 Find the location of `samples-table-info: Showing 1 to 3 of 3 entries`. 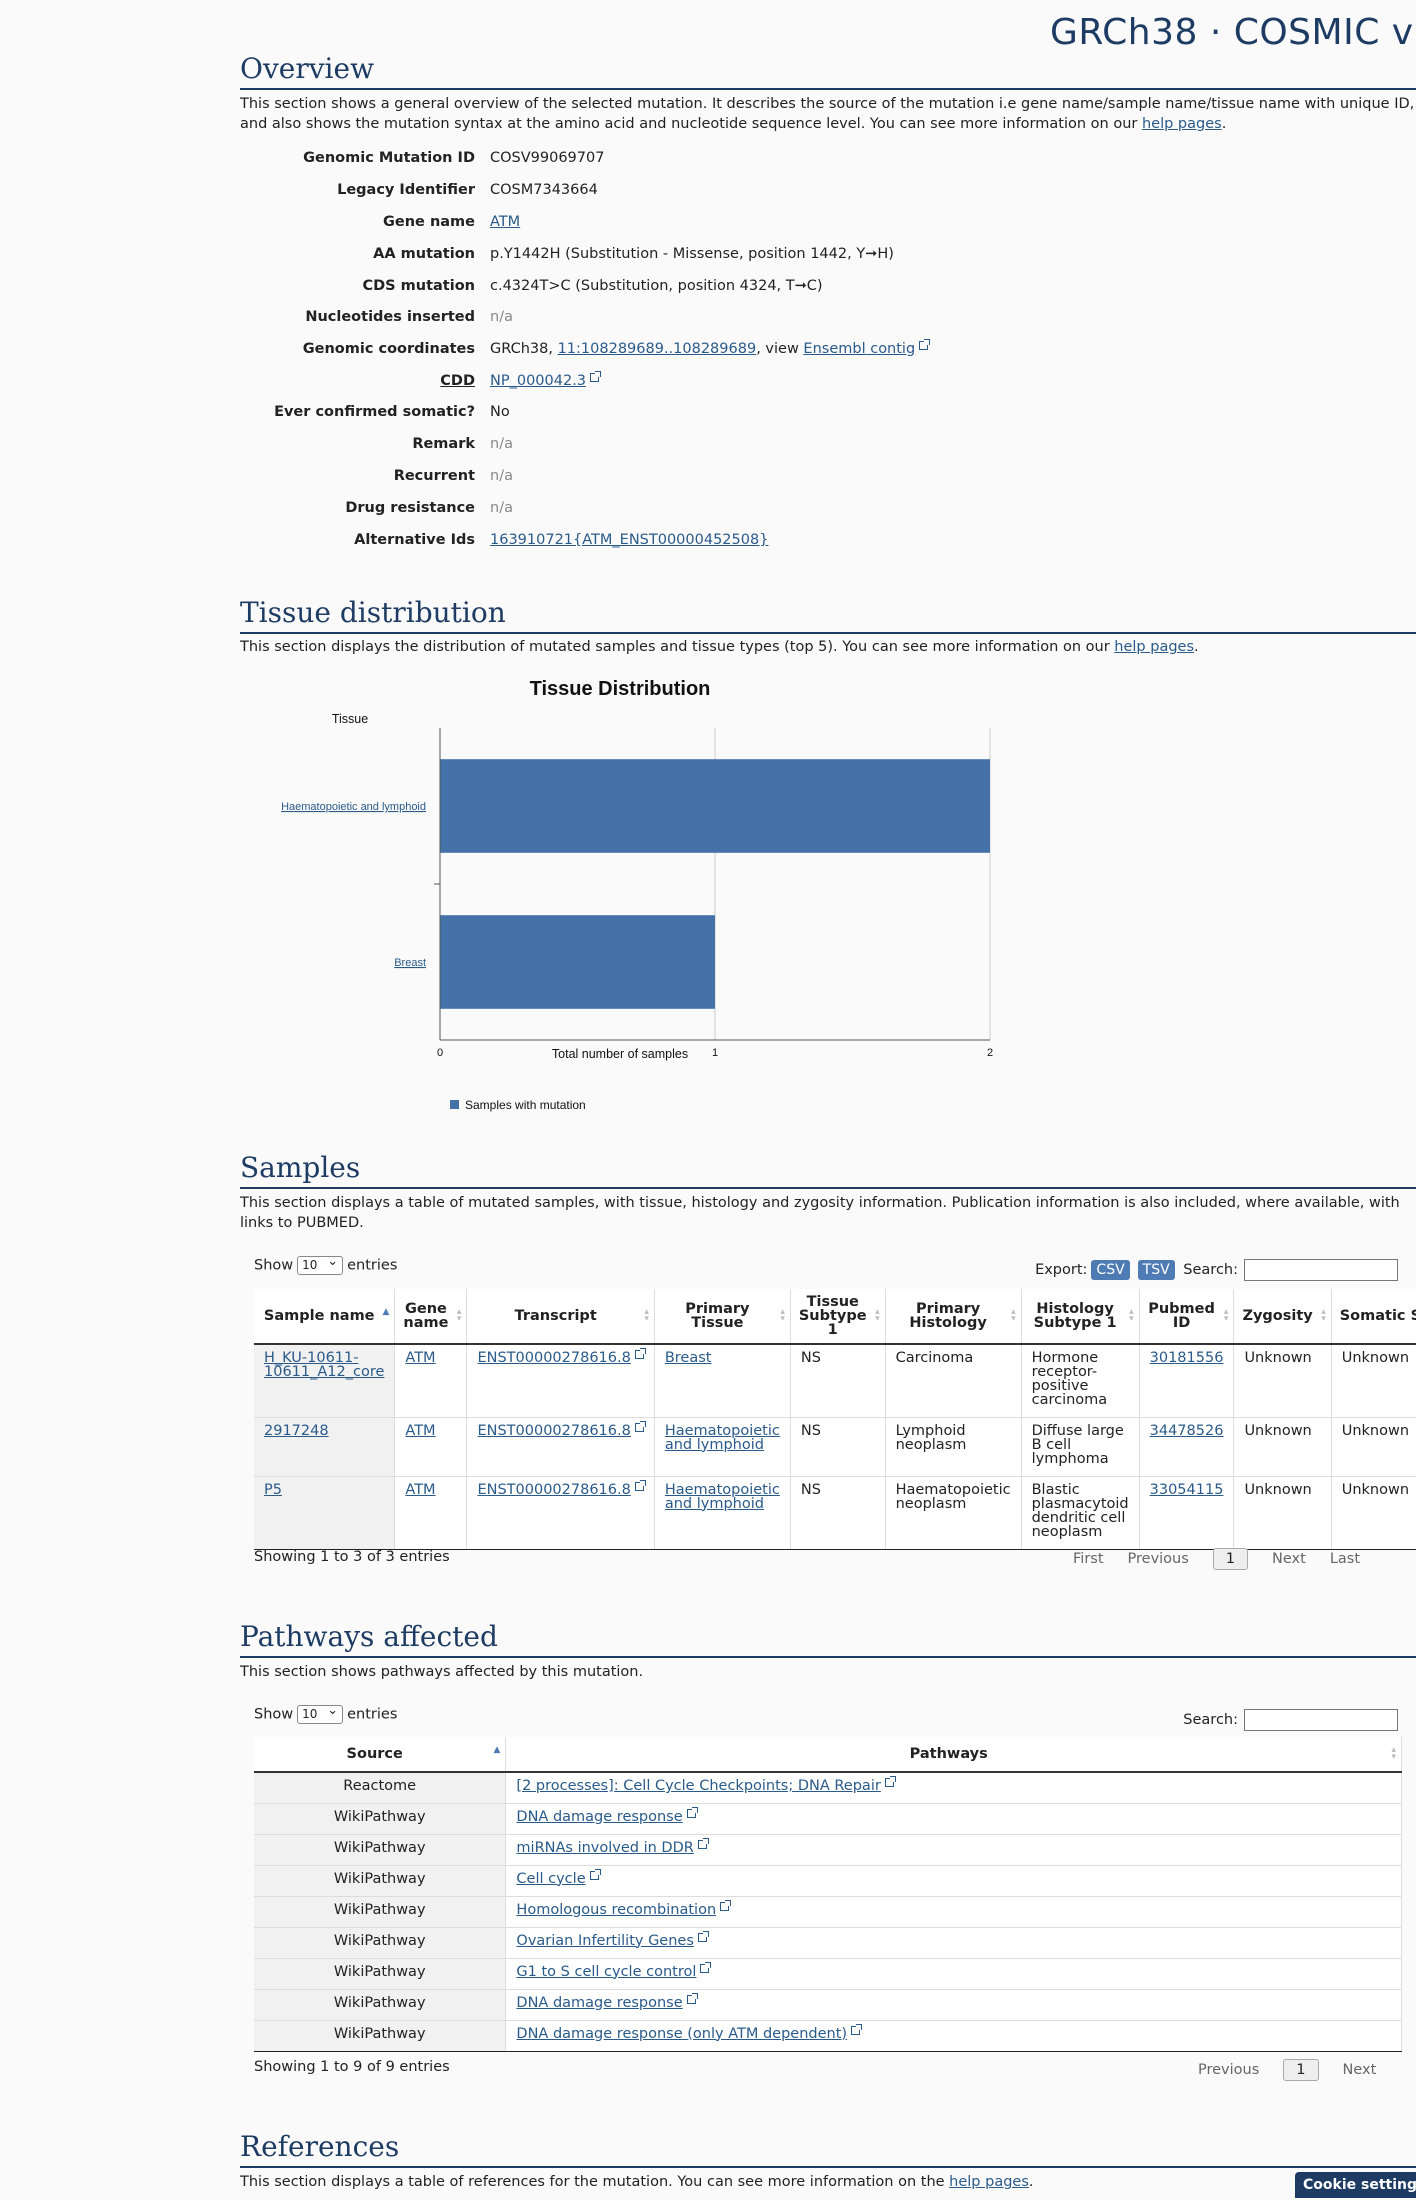

samples-table-info: Showing 1 to 3 of 3 entries is located at coordinates (352, 1557).